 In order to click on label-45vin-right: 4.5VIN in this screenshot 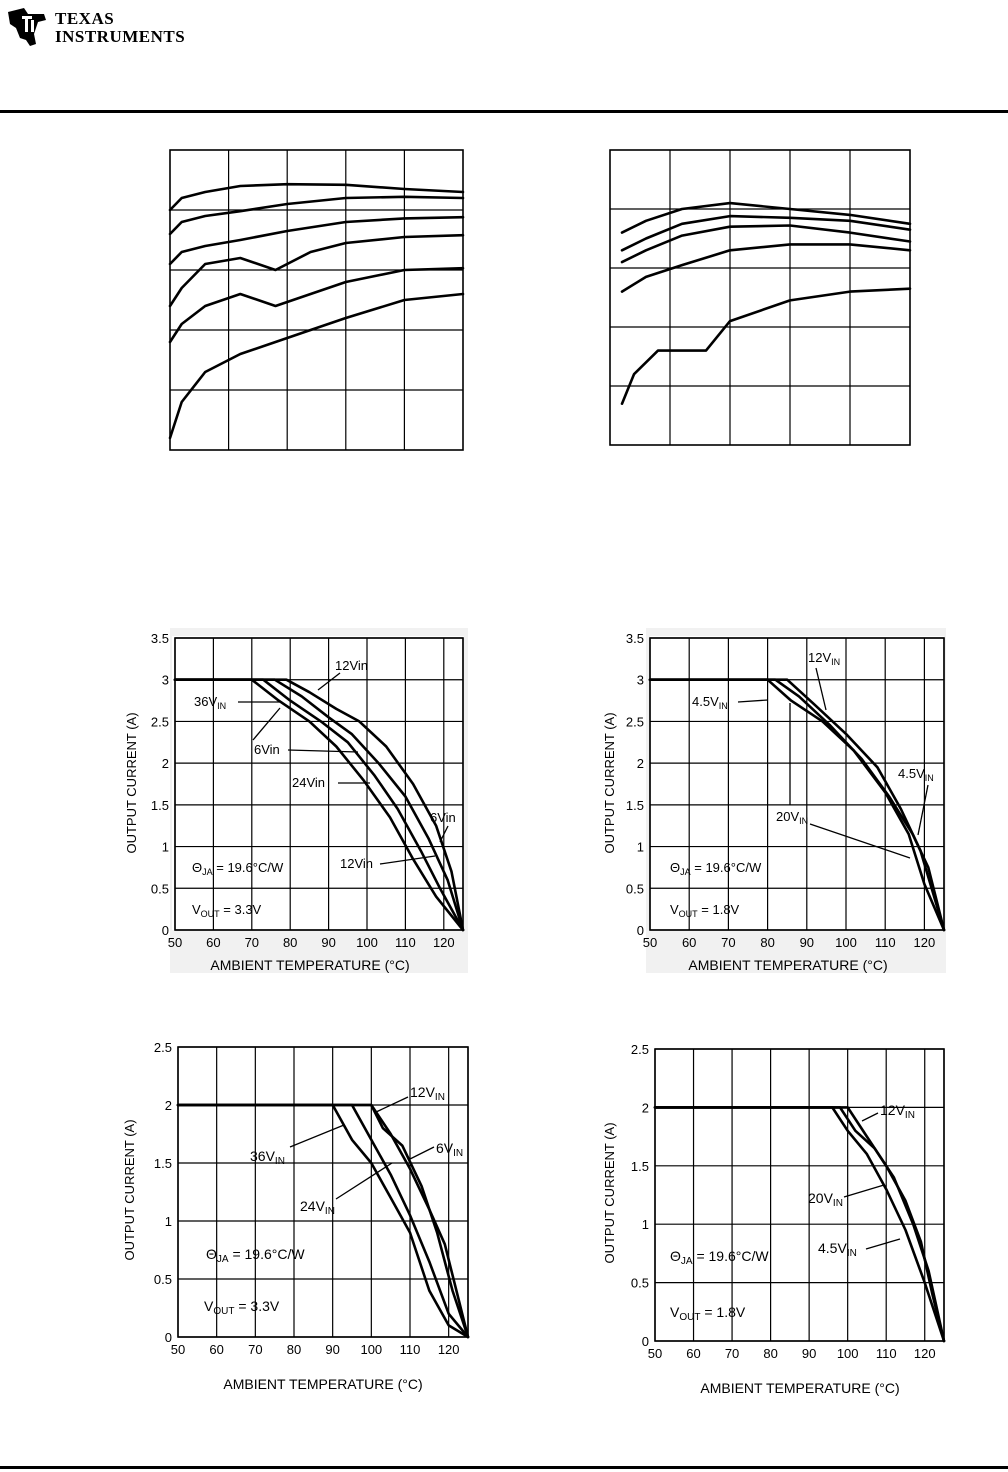, I will do `click(916, 774)`.